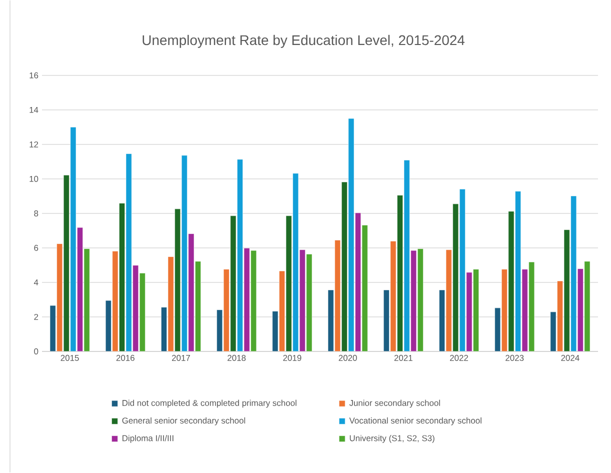 The width and height of the screenshot is (611, 473). What do you see at coordinates (34, 110) in the screenshot?
I see `y-tick-label: 14` at bounding box center [34, 110].